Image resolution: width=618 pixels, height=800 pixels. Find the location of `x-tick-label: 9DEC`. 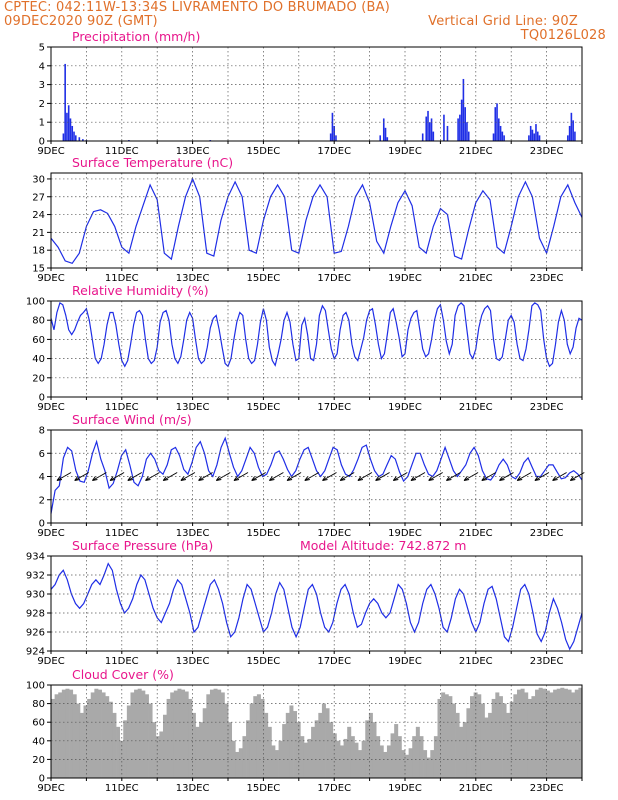

x-tick-label: 9DEC is located at coordinates (50, 407).